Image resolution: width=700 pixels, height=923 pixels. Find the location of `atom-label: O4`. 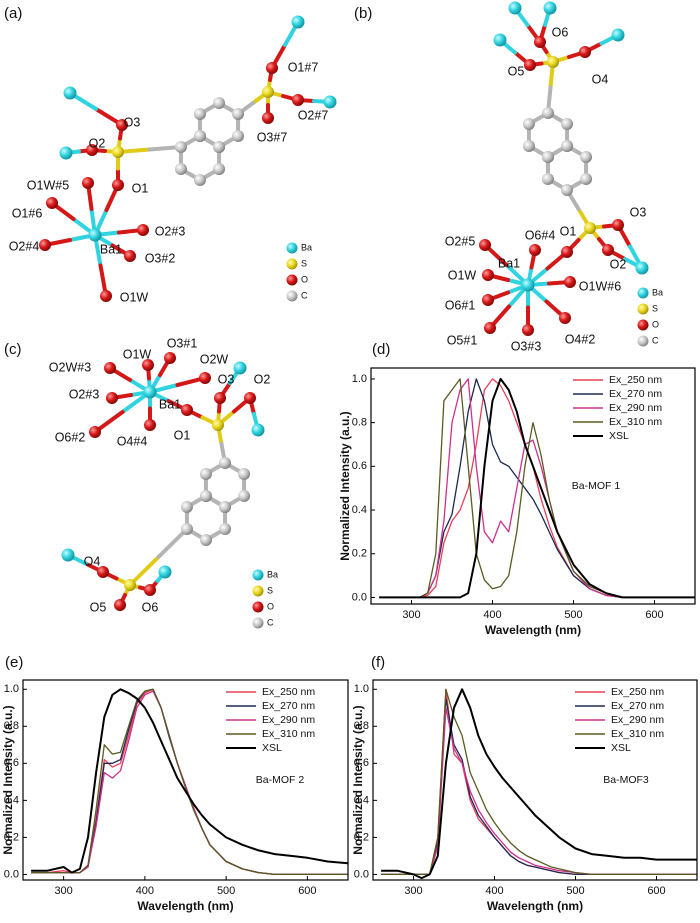

atom-label: O4 is located at coordinates (92, 561).